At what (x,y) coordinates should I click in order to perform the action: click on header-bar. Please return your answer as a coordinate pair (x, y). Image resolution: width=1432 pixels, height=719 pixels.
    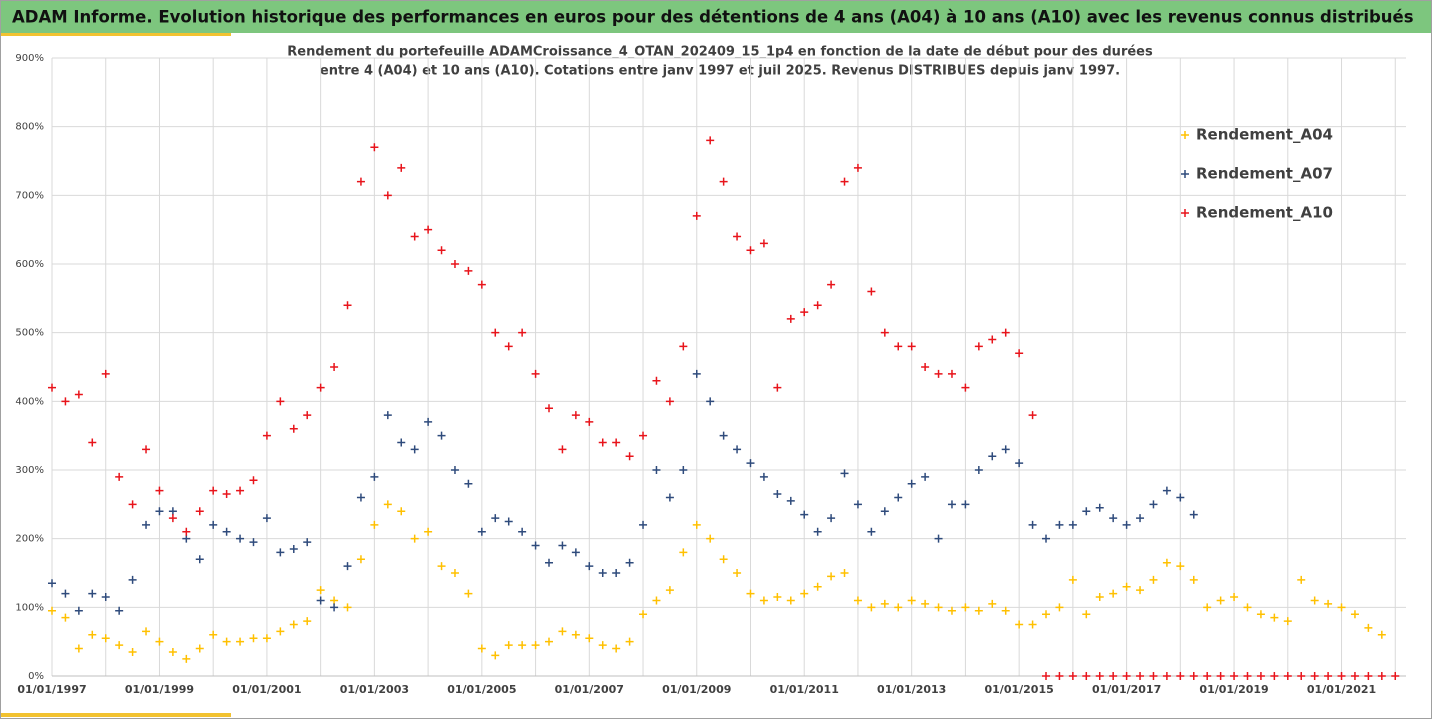
    Looking at the image, I should click on (716, 17).